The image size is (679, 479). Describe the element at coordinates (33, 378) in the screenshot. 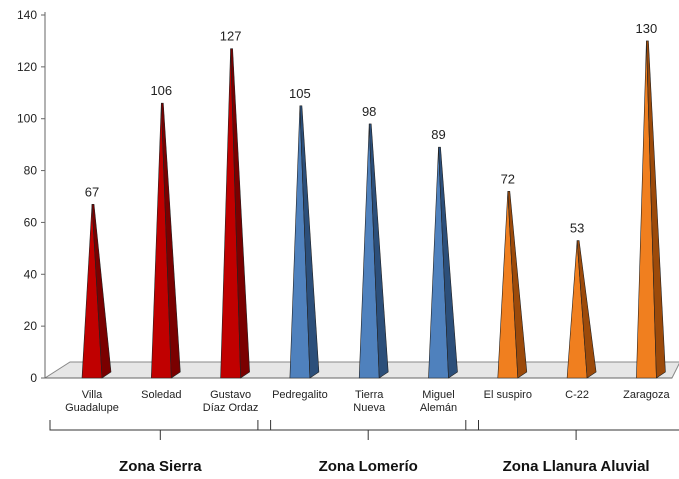

I see `y-tick-label: 0` at that location.